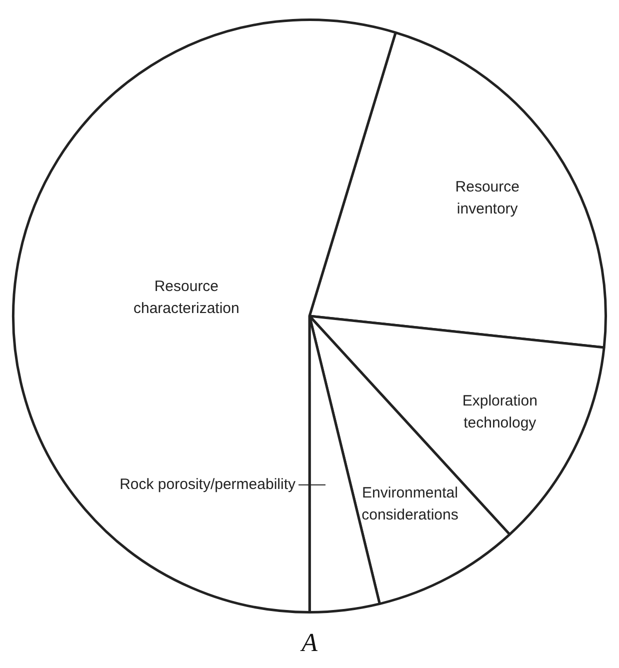 The height and width of the screenshot is (668, 619). What do you see at coordinates (487, 198) in the screenshot?
I see `slice-label: Resource inventory` at bounding box center [487, 198].